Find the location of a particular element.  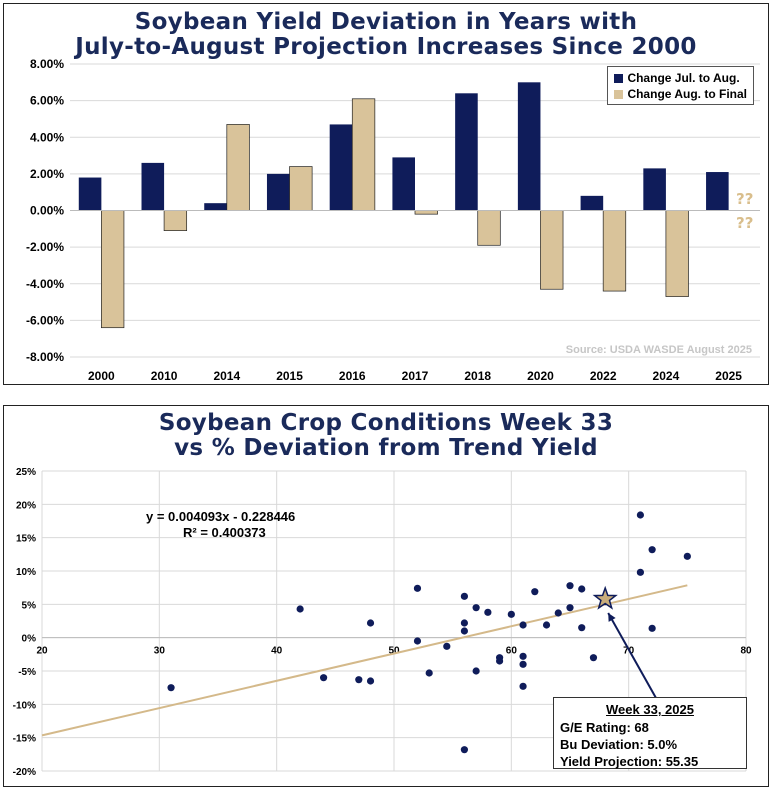

y-tick-label: -2.00% is located at coordinates (45, 247).